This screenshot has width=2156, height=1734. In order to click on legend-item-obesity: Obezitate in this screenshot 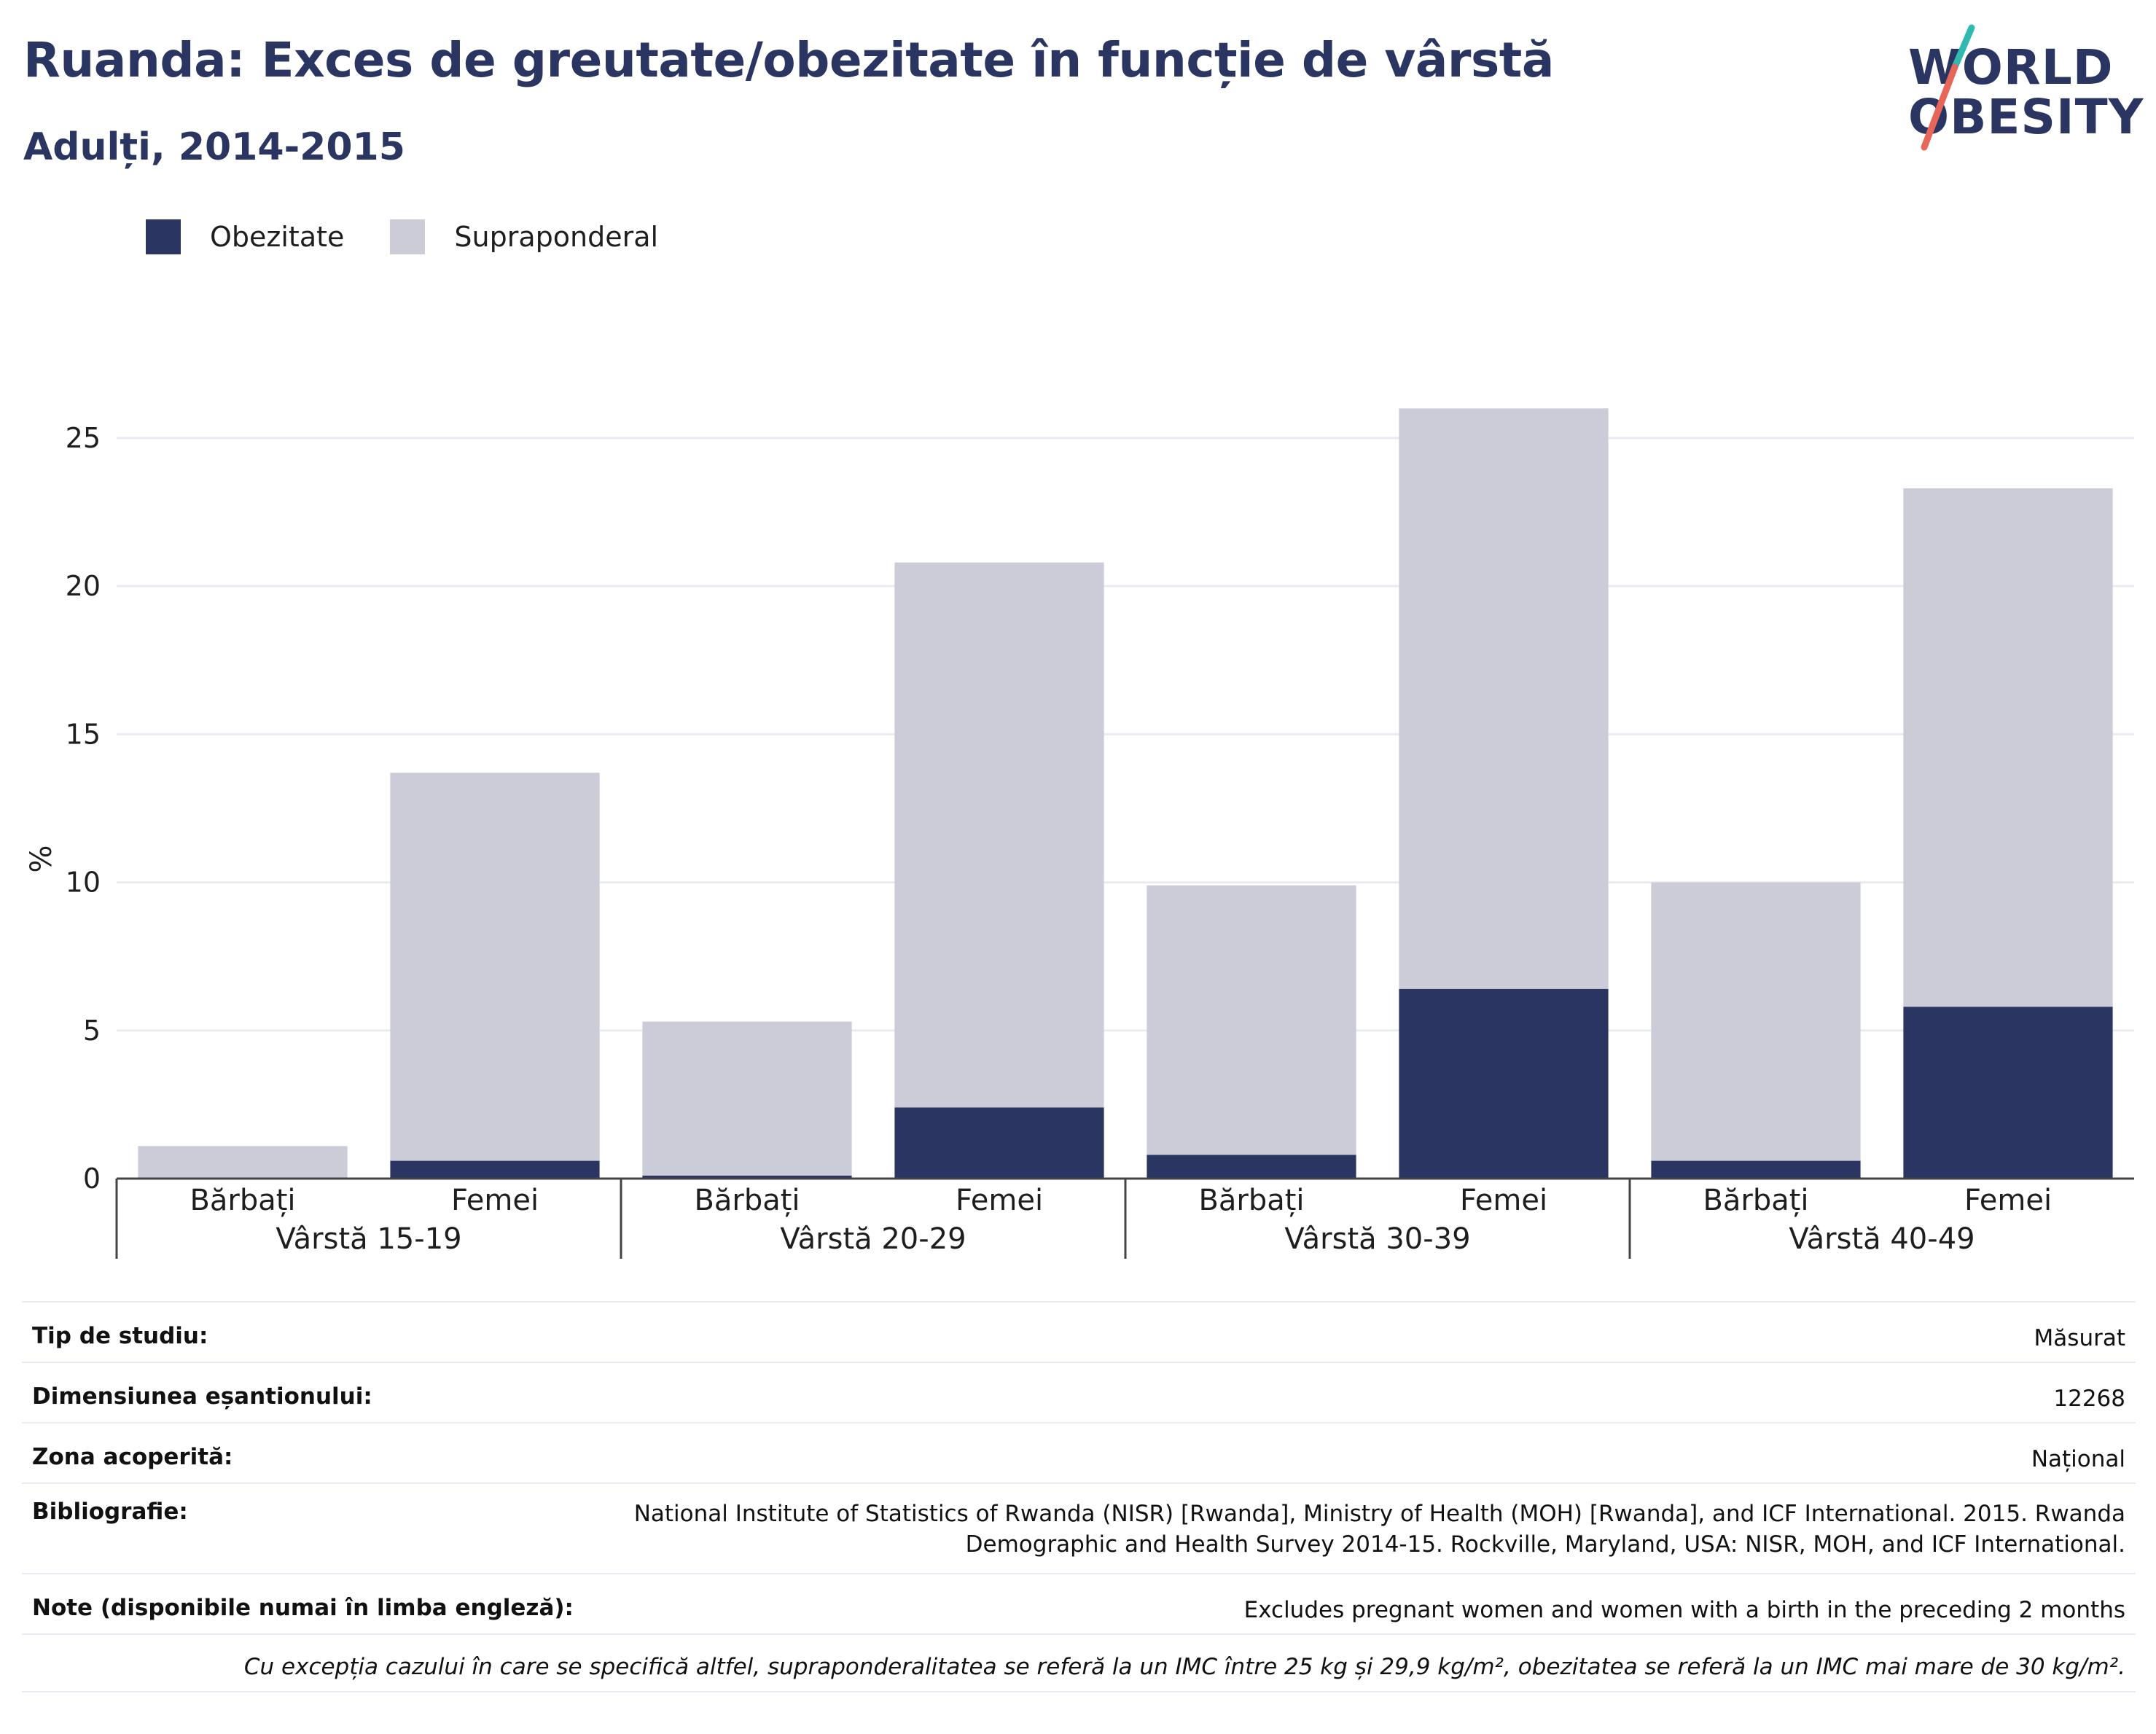, I will do `click(245, 236)`.